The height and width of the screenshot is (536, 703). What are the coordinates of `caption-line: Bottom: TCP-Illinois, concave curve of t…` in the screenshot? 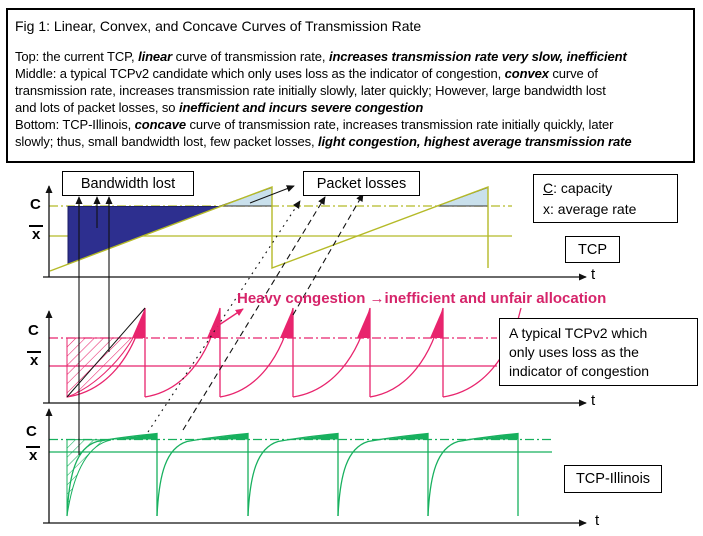 It's located at (314, 124).